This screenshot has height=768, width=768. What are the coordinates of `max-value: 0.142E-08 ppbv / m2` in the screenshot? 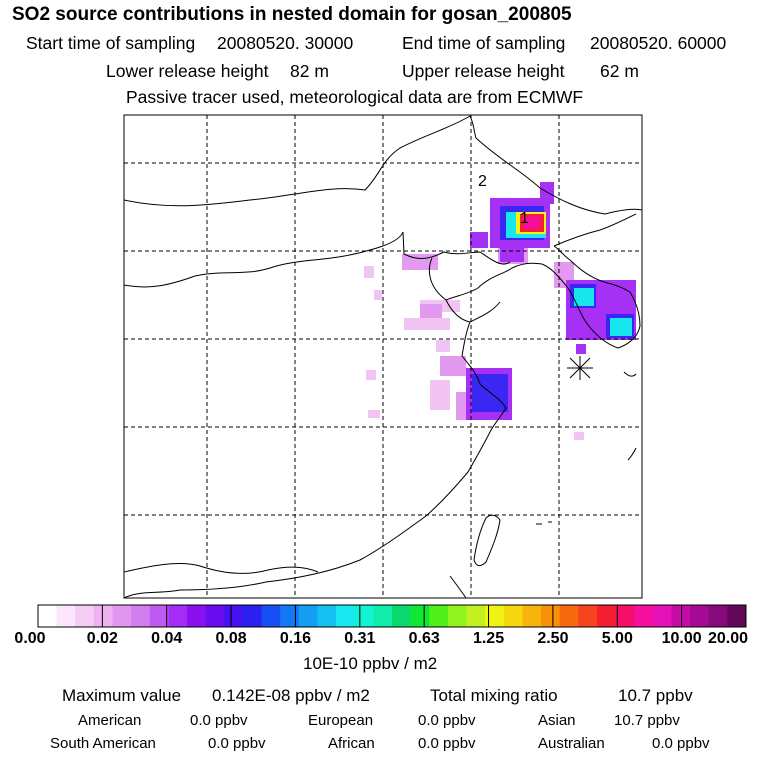 It's located at (291, 695).